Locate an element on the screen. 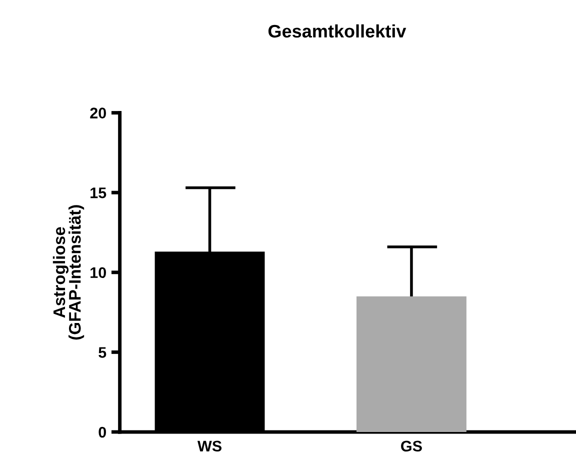 This screenshot has width=576, height=468. y-tick-label: 10 is located at coordinates (98, 272).